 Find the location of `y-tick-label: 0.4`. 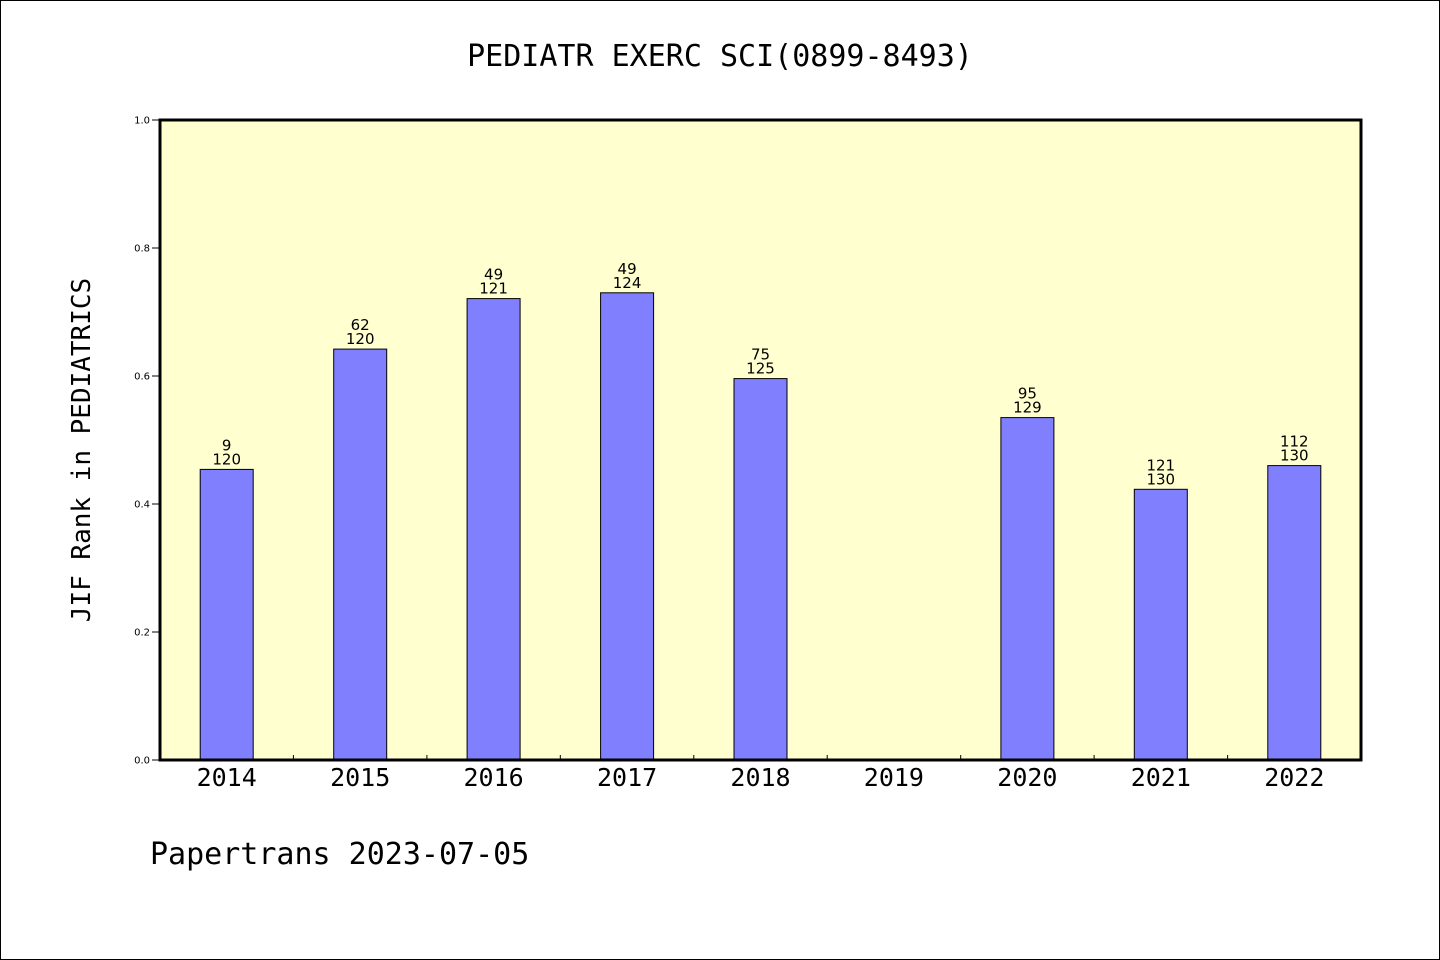

y-tick-label: 0.4 is located at coordinates (142, 505).